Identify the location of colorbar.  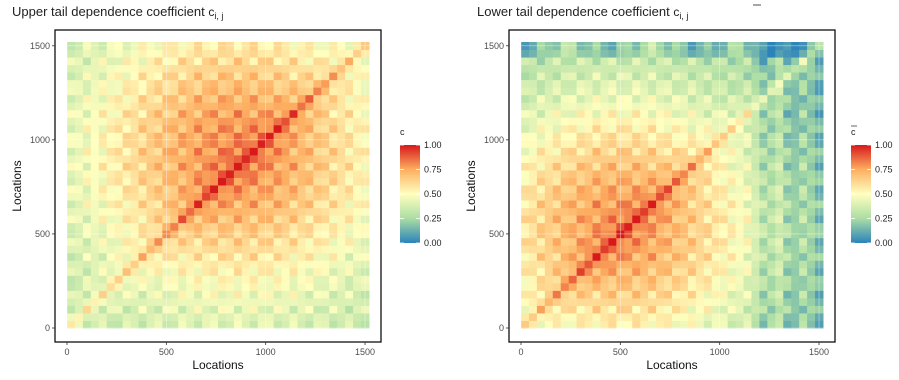
(410, 194).